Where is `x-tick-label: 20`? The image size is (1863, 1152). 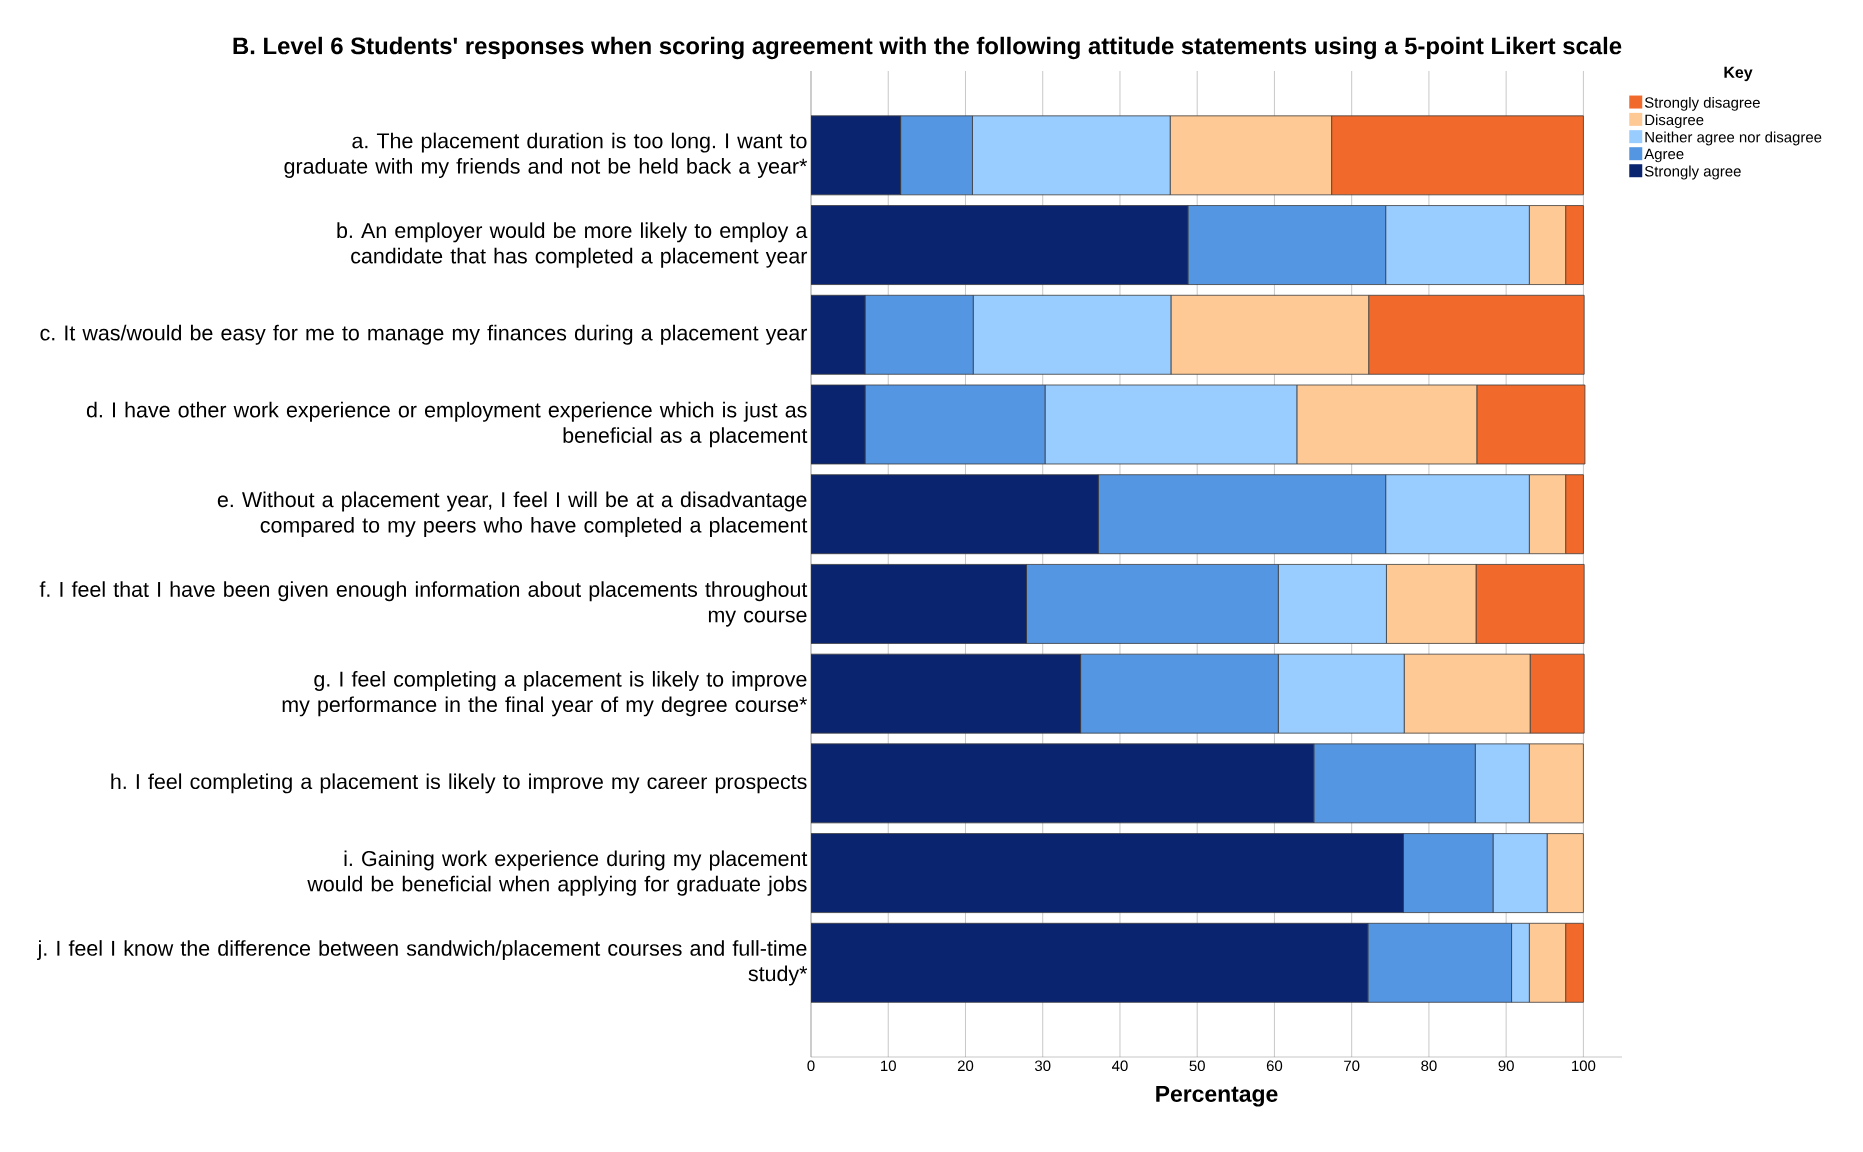
x-tick-label: 20 is located at coordinates (965, 1066).